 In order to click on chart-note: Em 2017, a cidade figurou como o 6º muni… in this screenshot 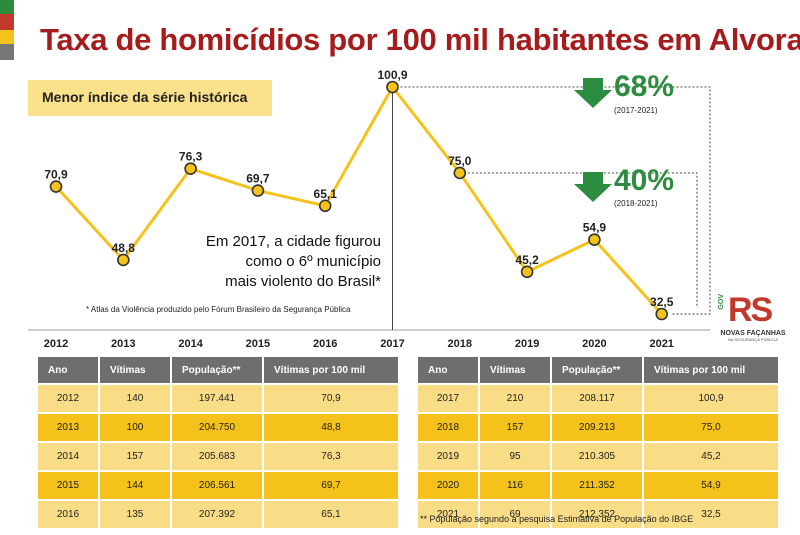, I will do `click(288, 262)`.